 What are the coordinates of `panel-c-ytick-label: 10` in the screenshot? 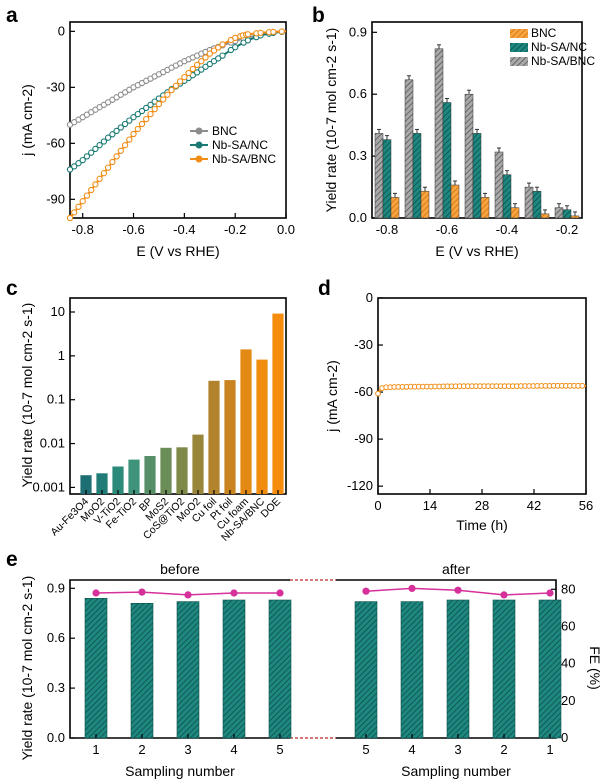 It's located at (58, 311).